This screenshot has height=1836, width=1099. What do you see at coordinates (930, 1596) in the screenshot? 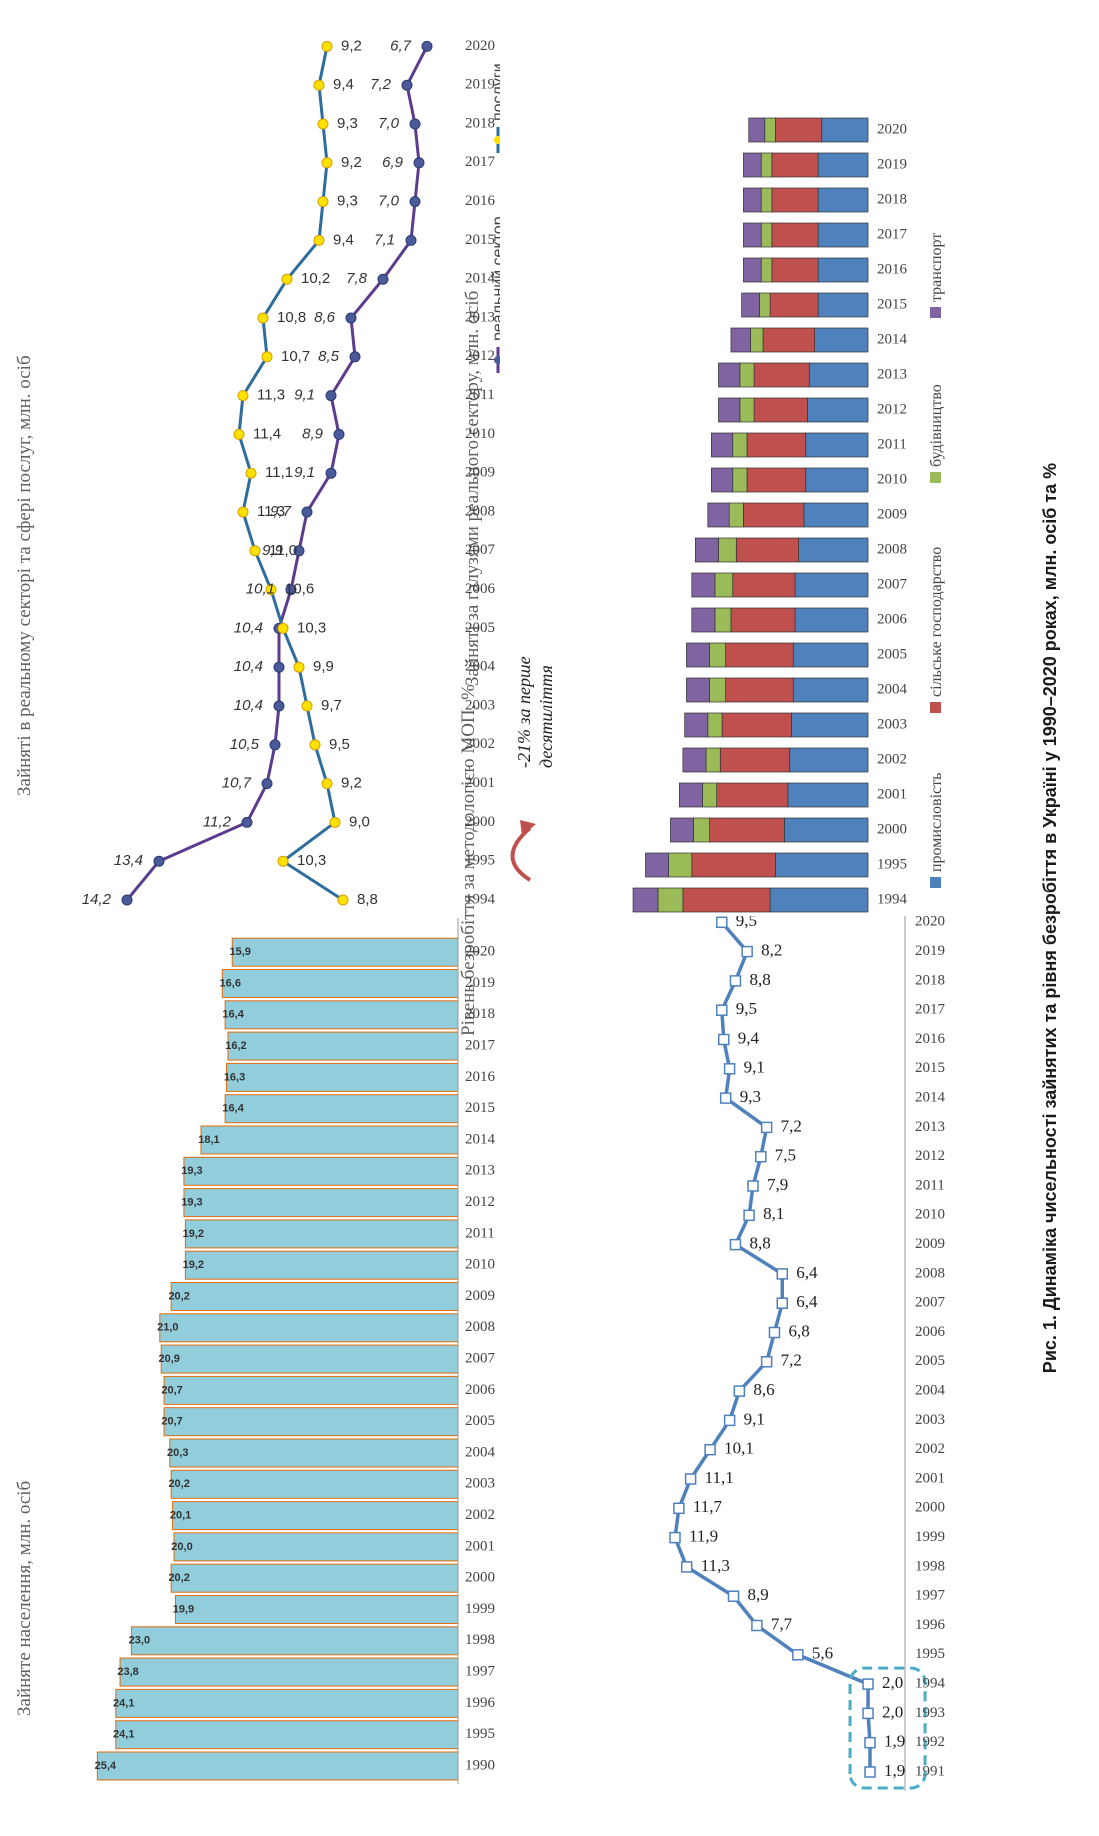
I see `unemployment-year-tick: 1997` at bounding box center [930, 1596].